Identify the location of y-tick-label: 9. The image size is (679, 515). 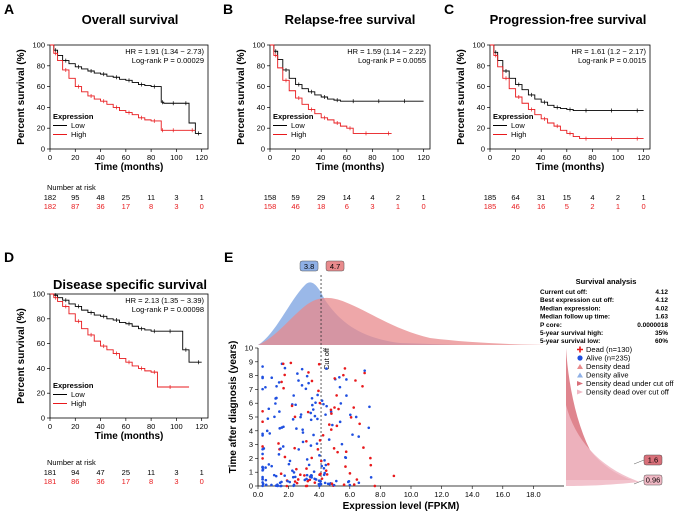
(251, 361).